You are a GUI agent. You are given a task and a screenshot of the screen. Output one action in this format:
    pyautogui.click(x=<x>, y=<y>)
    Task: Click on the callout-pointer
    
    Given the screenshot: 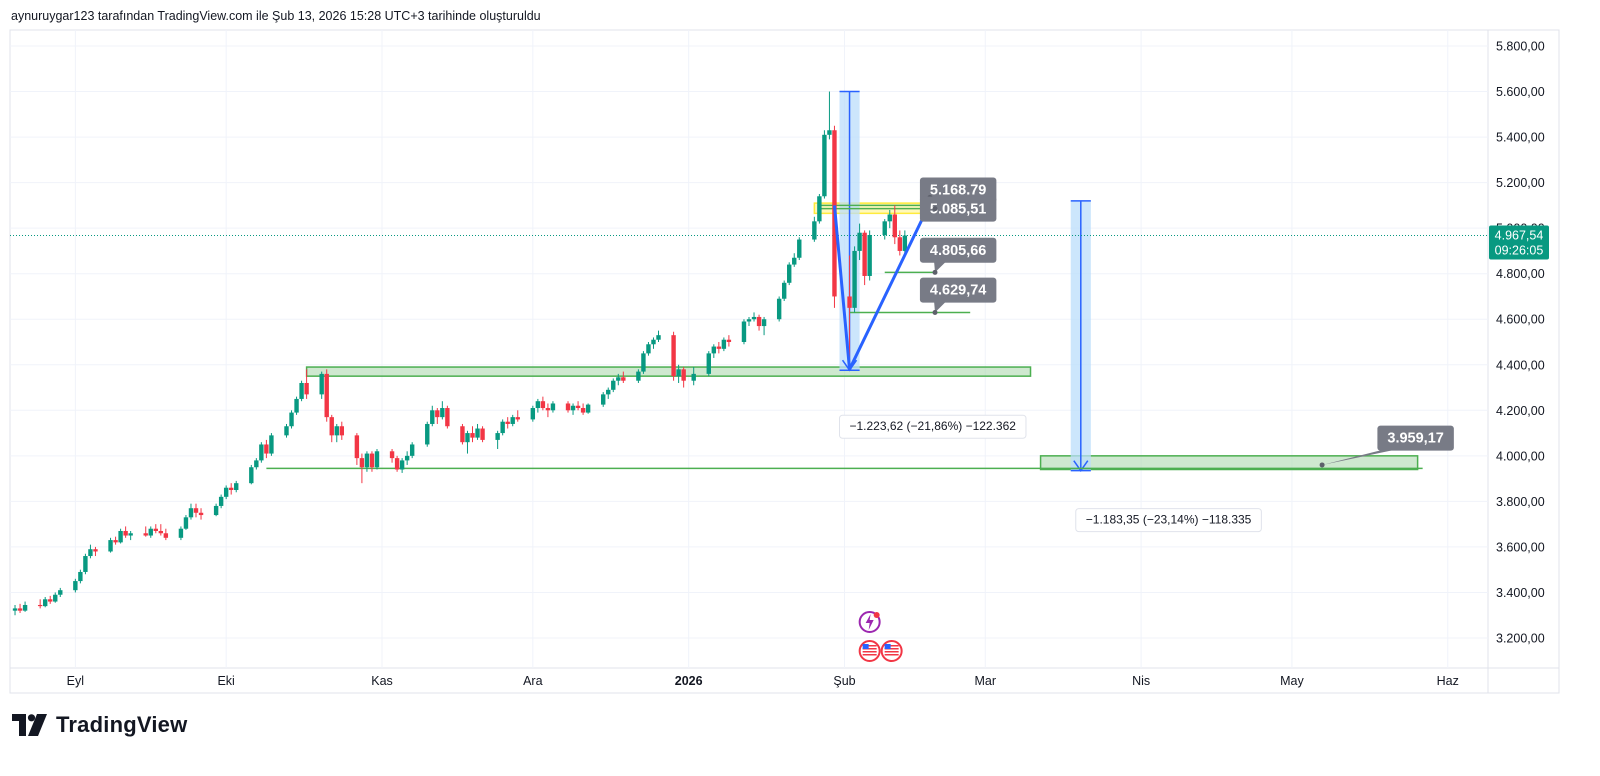 What is the action you would take?
    pyautogui.click(x=940, y=306)
    